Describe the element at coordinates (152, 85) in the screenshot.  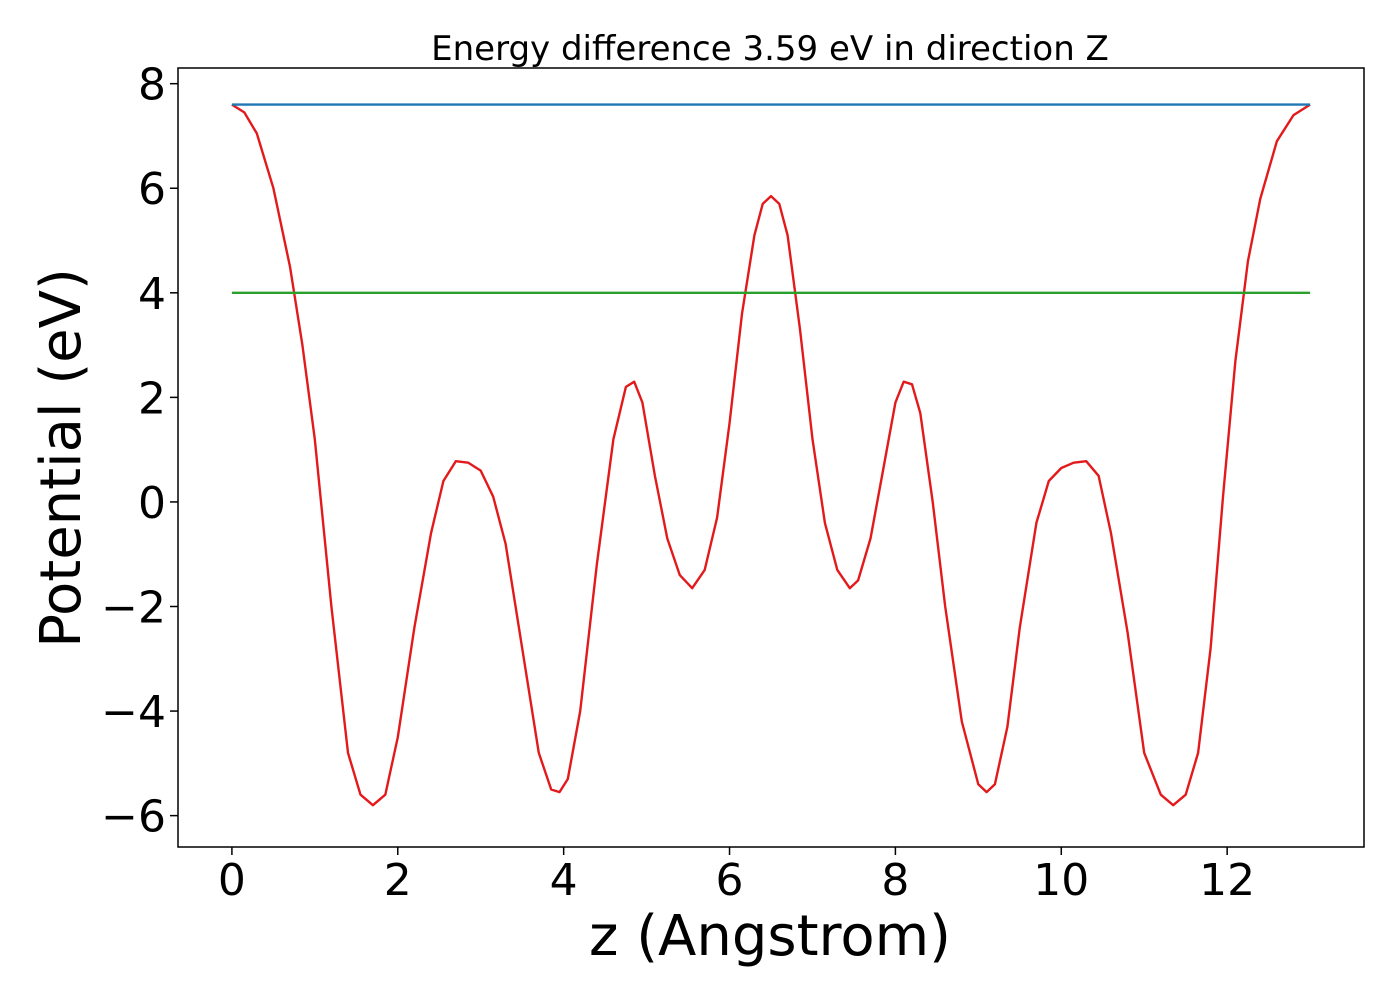
I see `y-tick-label: 8` at that location.